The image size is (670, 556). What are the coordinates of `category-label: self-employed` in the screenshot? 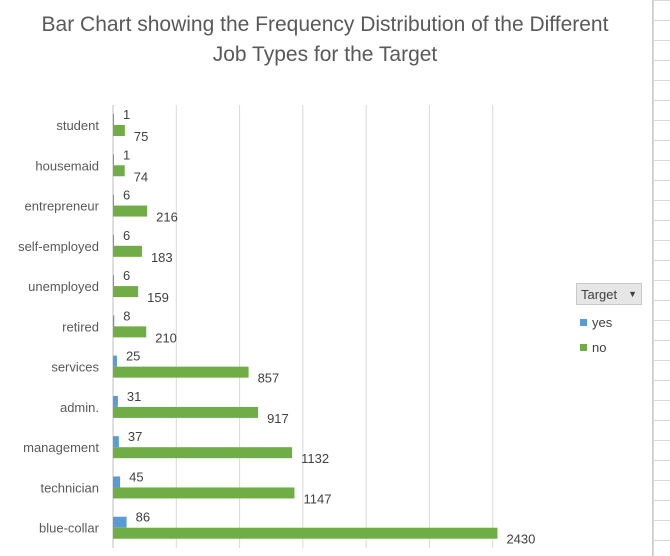 It's located at (58, 246).